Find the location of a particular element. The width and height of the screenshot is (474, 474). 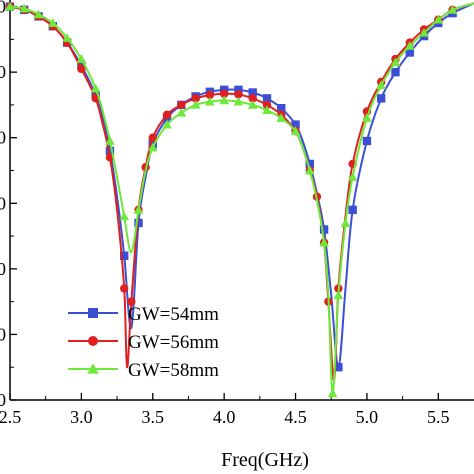

legend: GW=54mm GW=56mm GW=58mm is located at coordinates (143, 342).